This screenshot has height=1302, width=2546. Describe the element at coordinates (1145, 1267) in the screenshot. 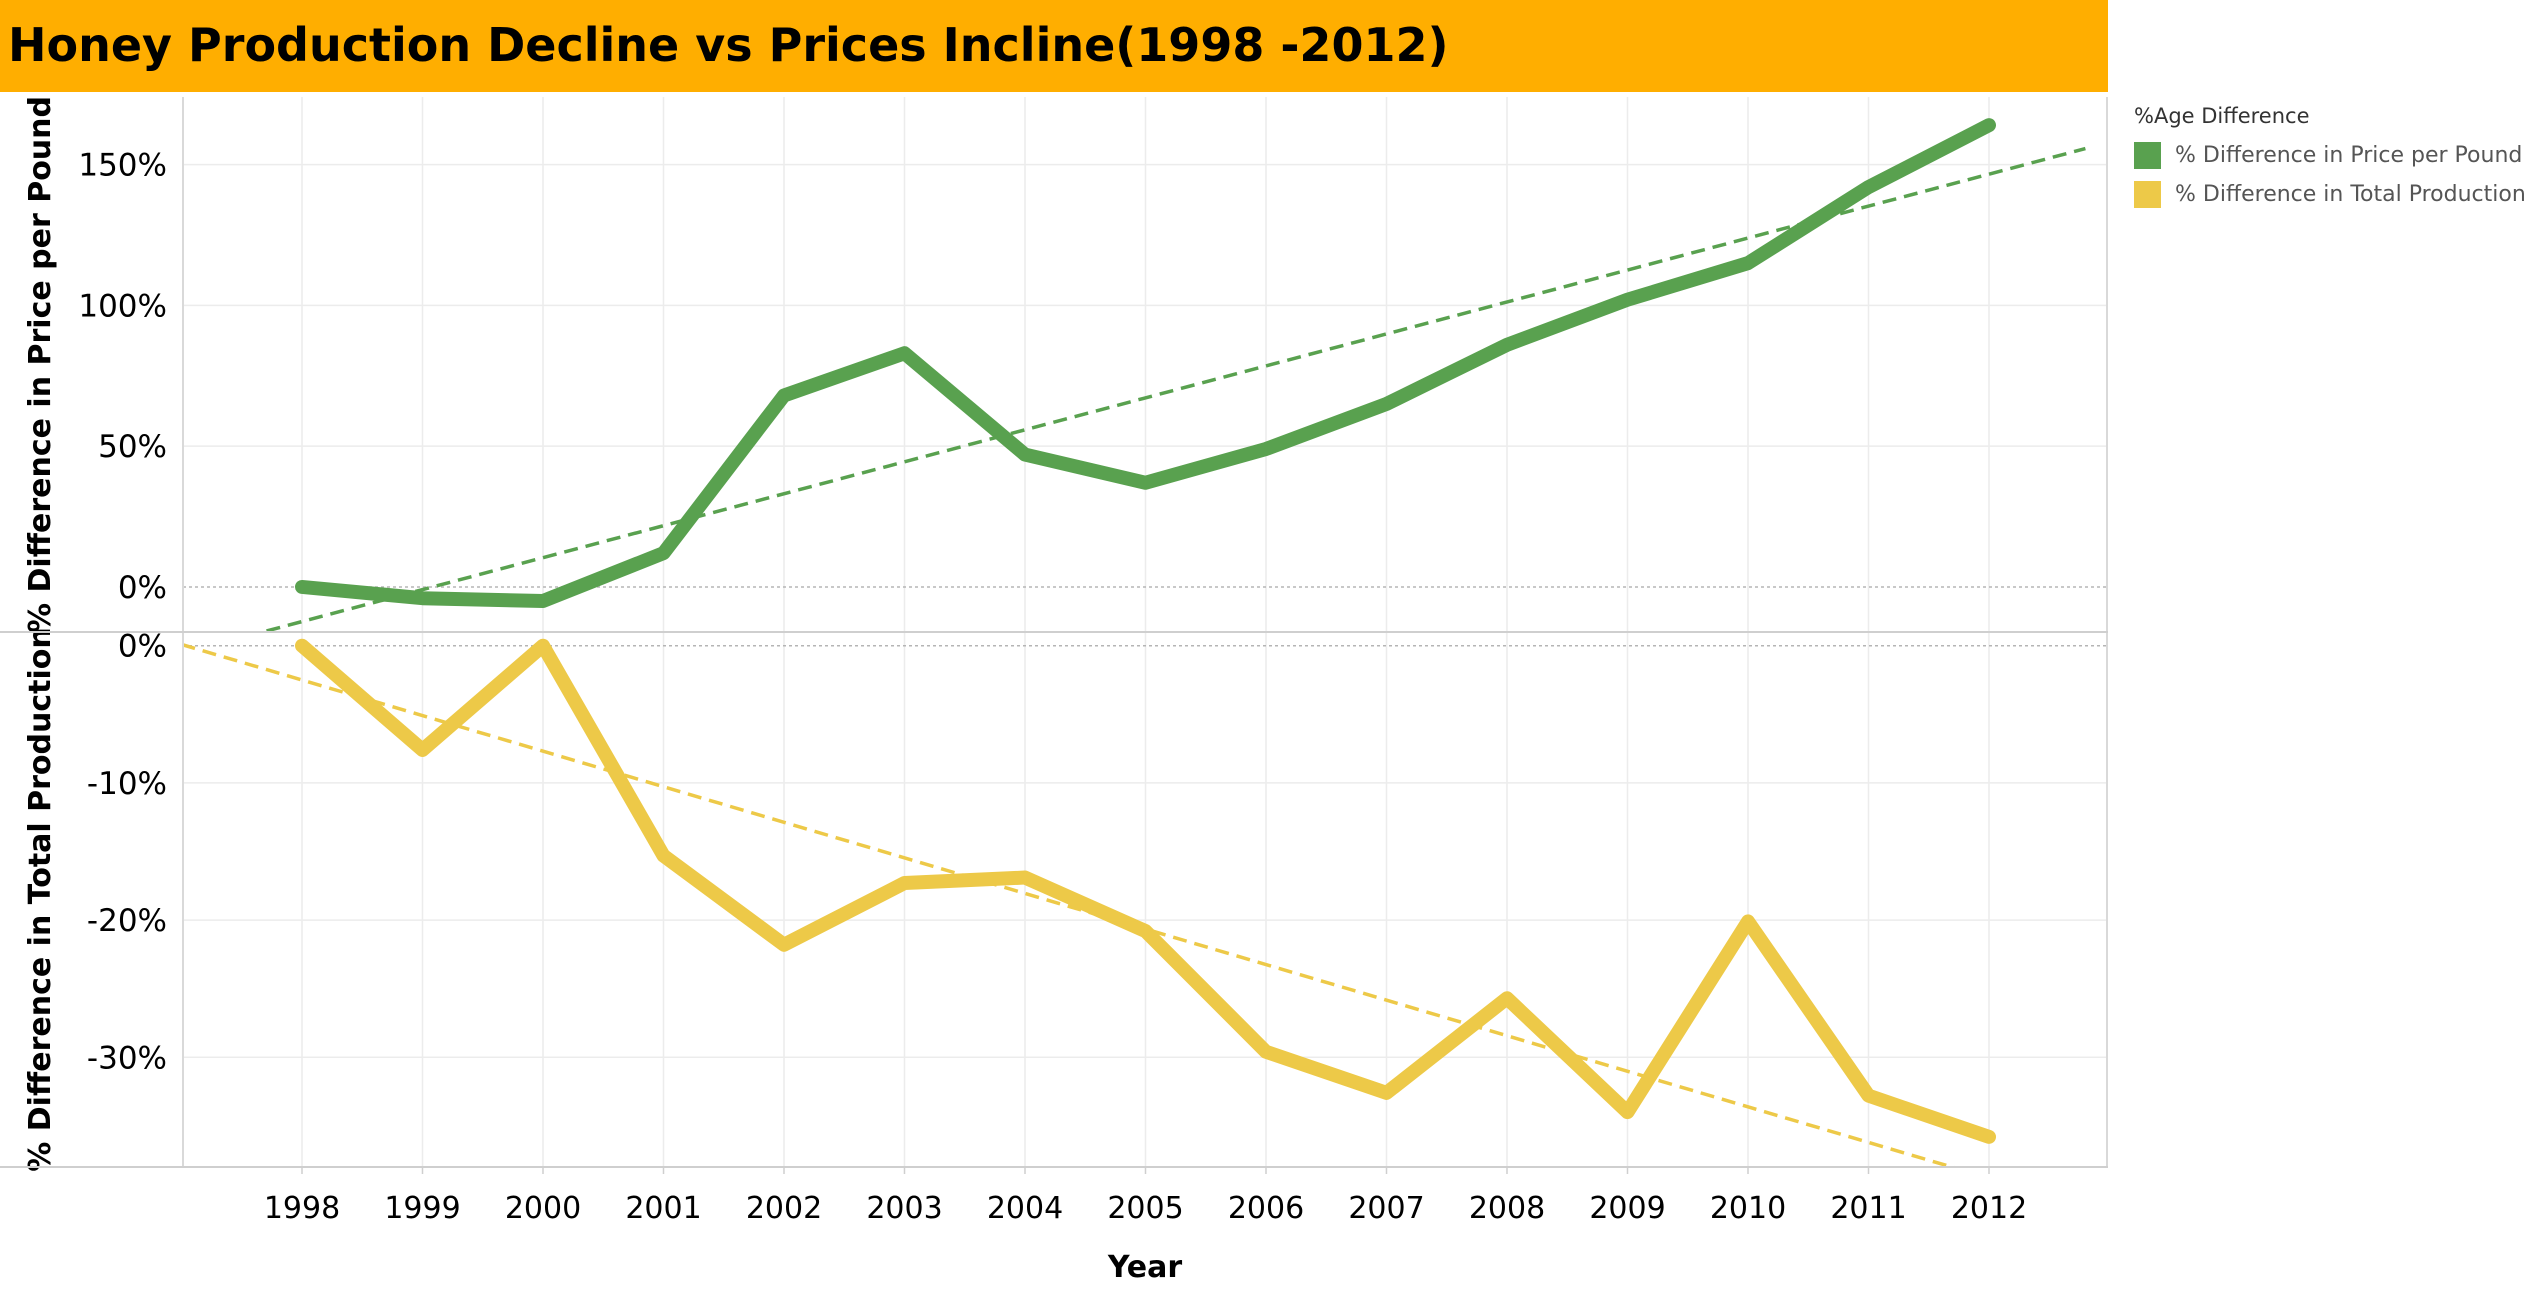

I see `x-axis-title: Year` at that location.